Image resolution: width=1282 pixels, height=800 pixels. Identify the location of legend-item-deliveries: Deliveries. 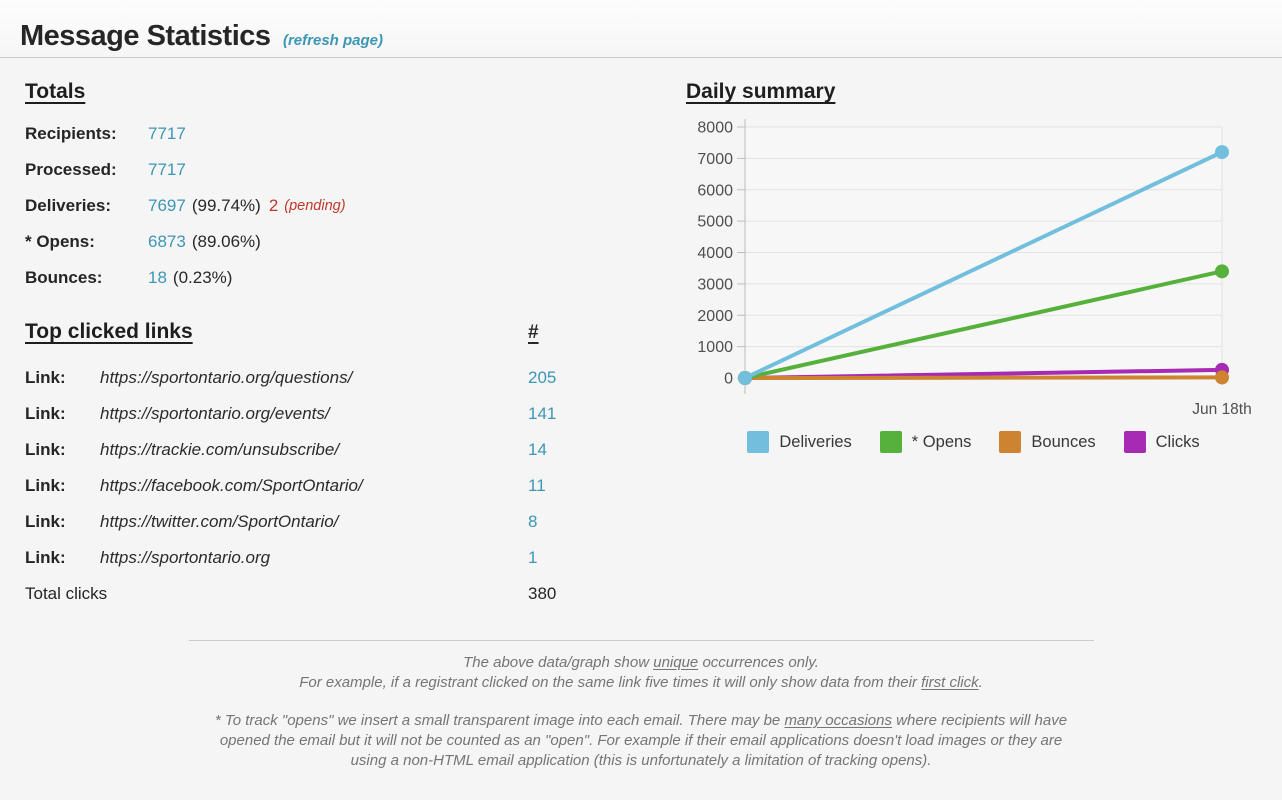
(799, 442).